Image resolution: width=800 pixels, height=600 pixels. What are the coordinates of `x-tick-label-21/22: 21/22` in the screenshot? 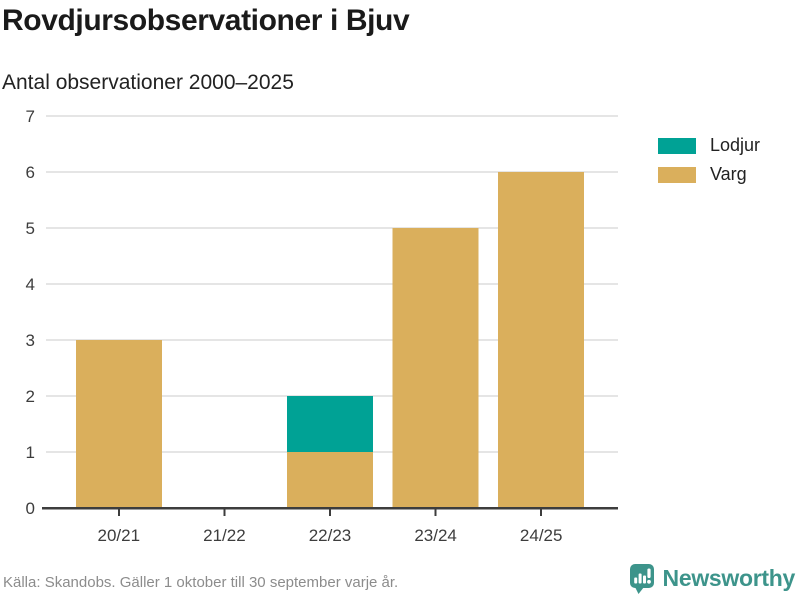 It's located at (224, 535).